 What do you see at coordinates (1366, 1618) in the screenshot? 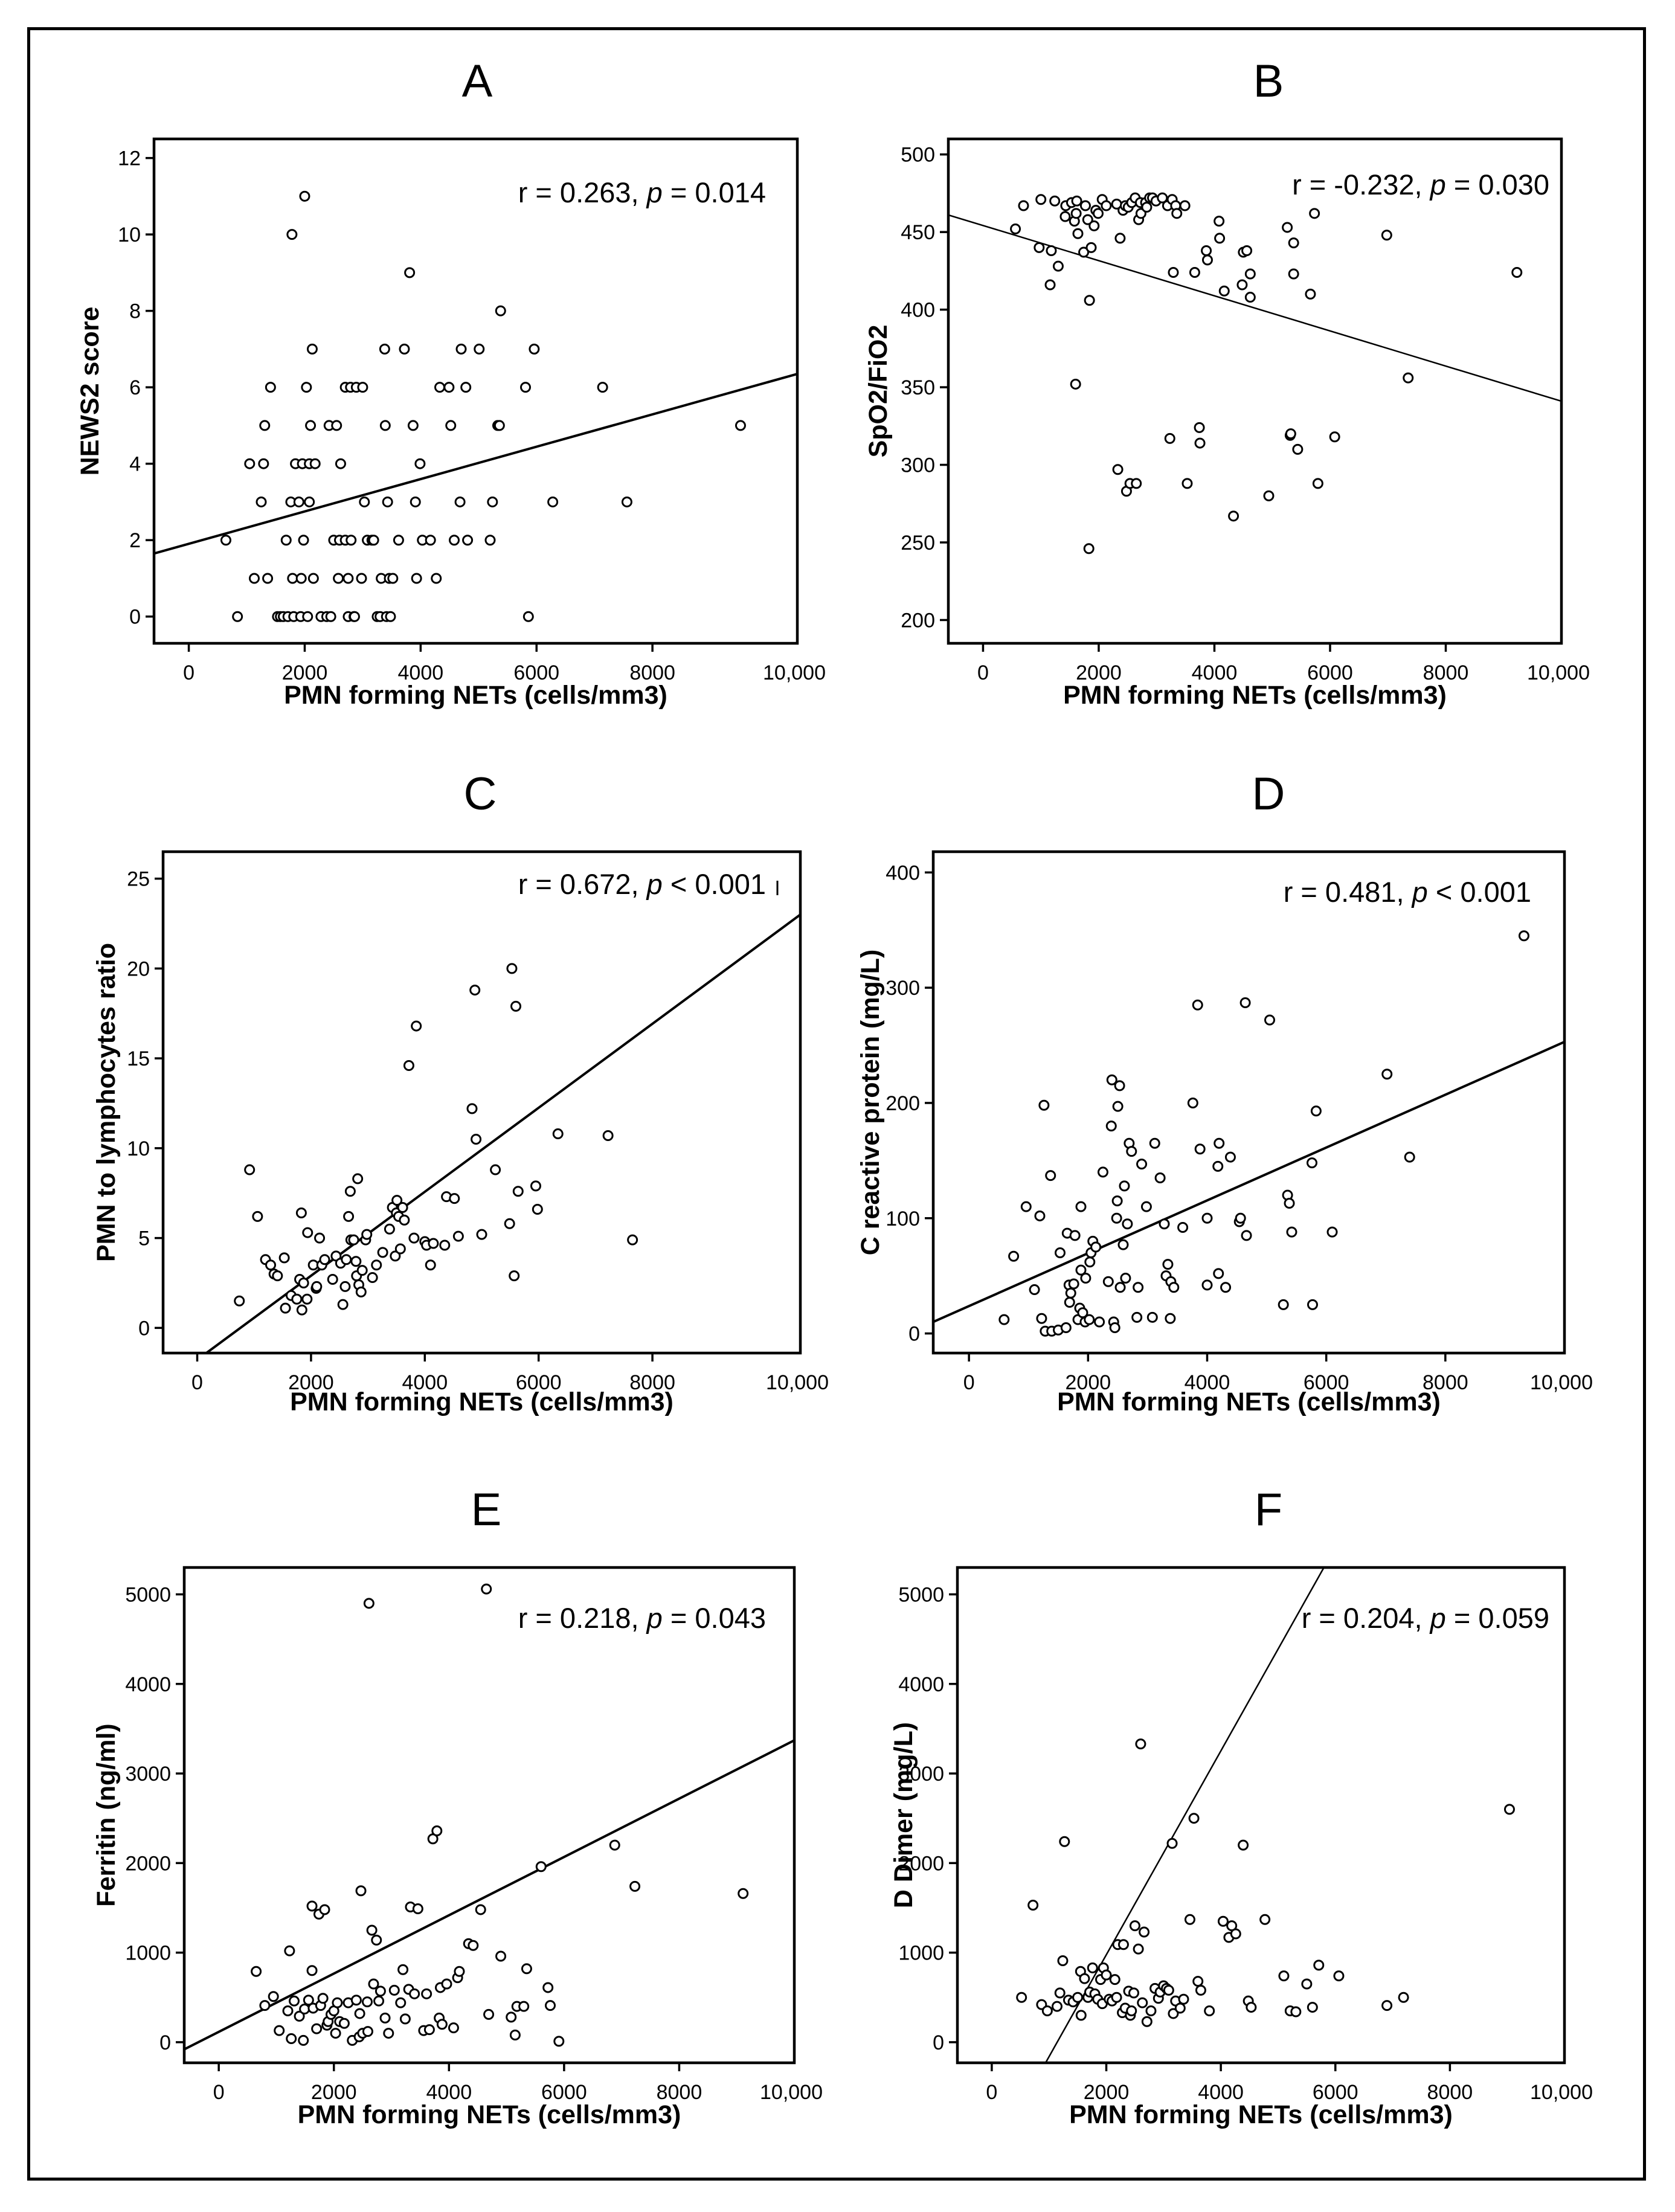
I see `stat-r: r = 0.204,` at bounding box center [1366, 1618].